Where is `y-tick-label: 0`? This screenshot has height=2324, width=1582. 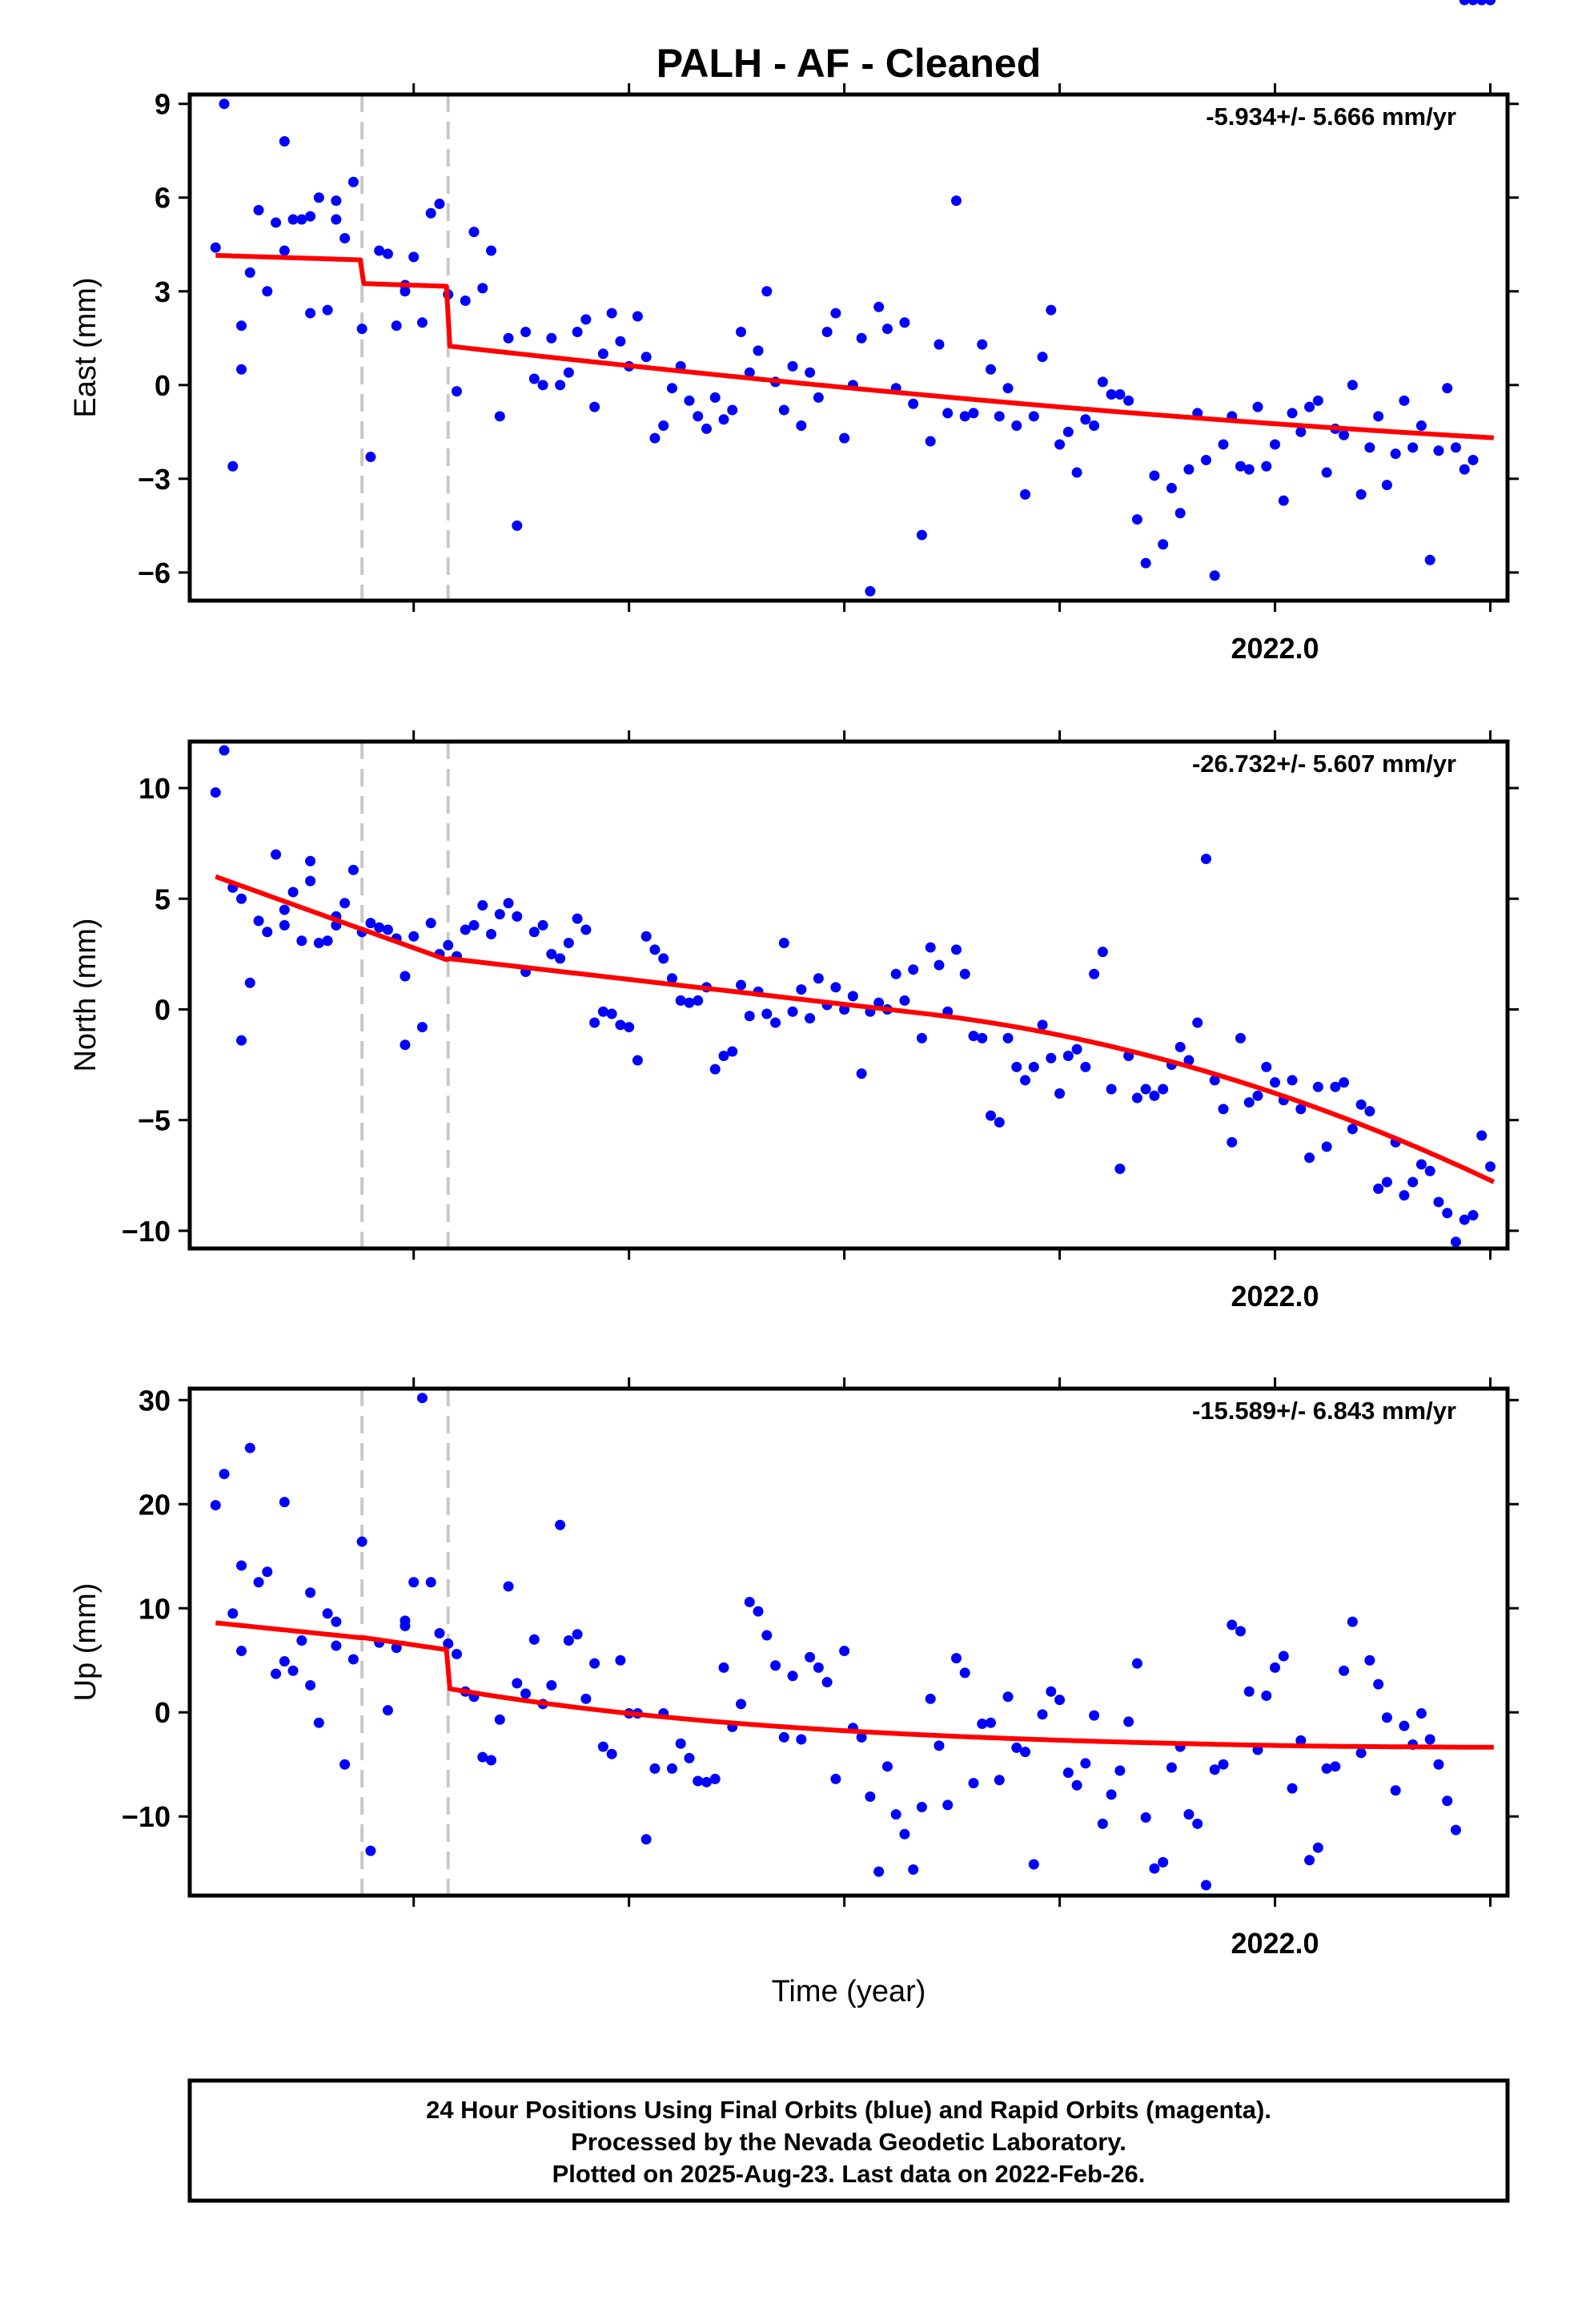 y-tick-label: 0 is located at coordinates (163, 385).